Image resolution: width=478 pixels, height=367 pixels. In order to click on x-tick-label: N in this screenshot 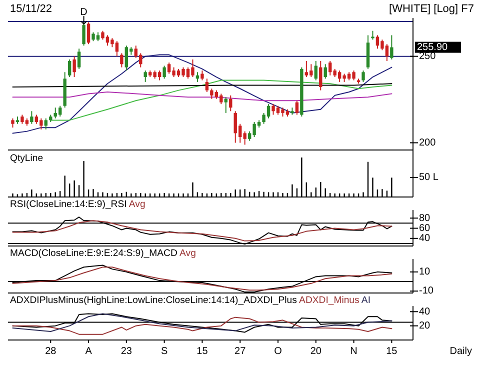, I will do `click(354, 351)`.